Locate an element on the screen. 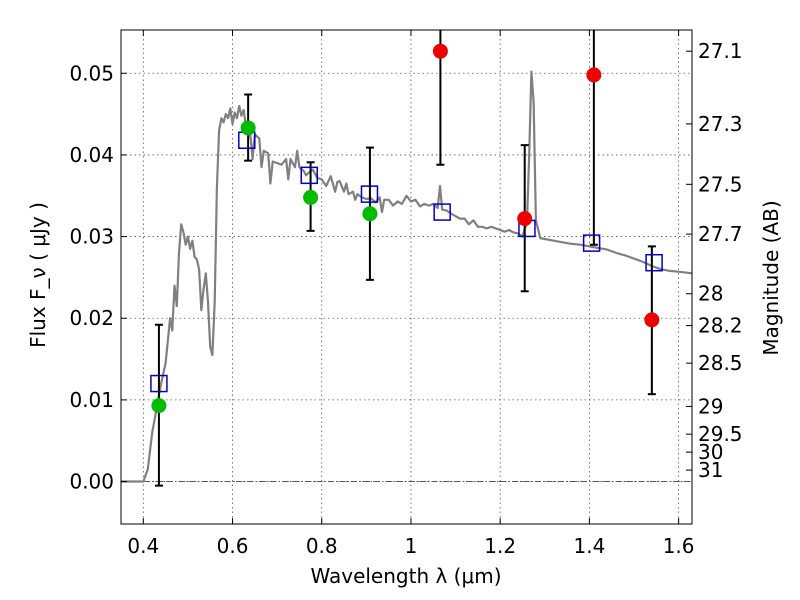  magnitude-tick-label: 28.5 is located at coordinates (720, 363).